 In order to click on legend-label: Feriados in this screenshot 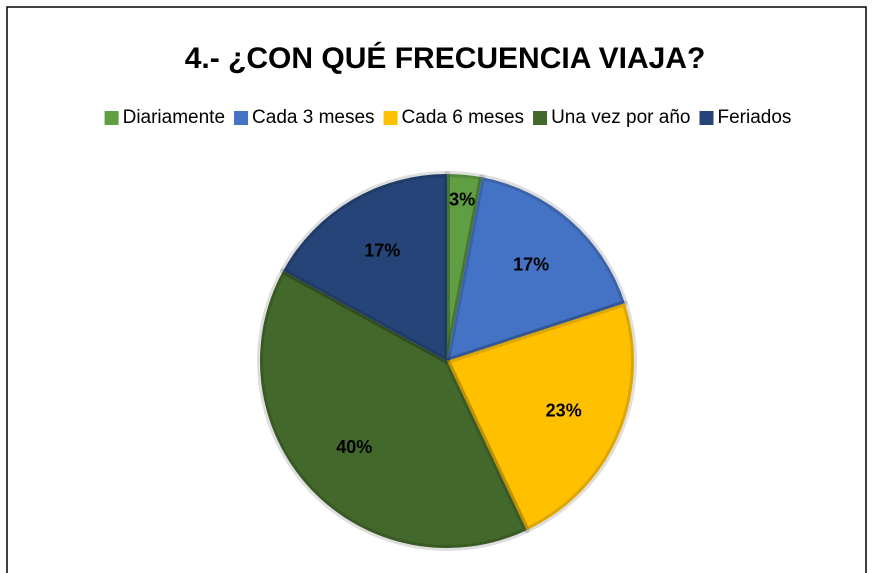, I will do `click(754, 117)`.